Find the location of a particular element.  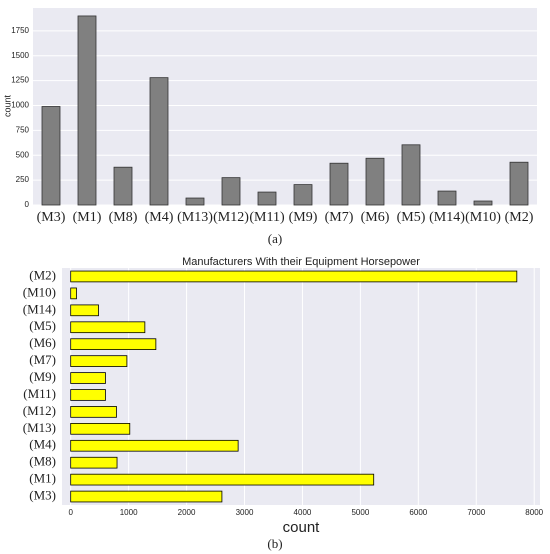

y-tick-label: (M8) is located at coordinates (42, 461).